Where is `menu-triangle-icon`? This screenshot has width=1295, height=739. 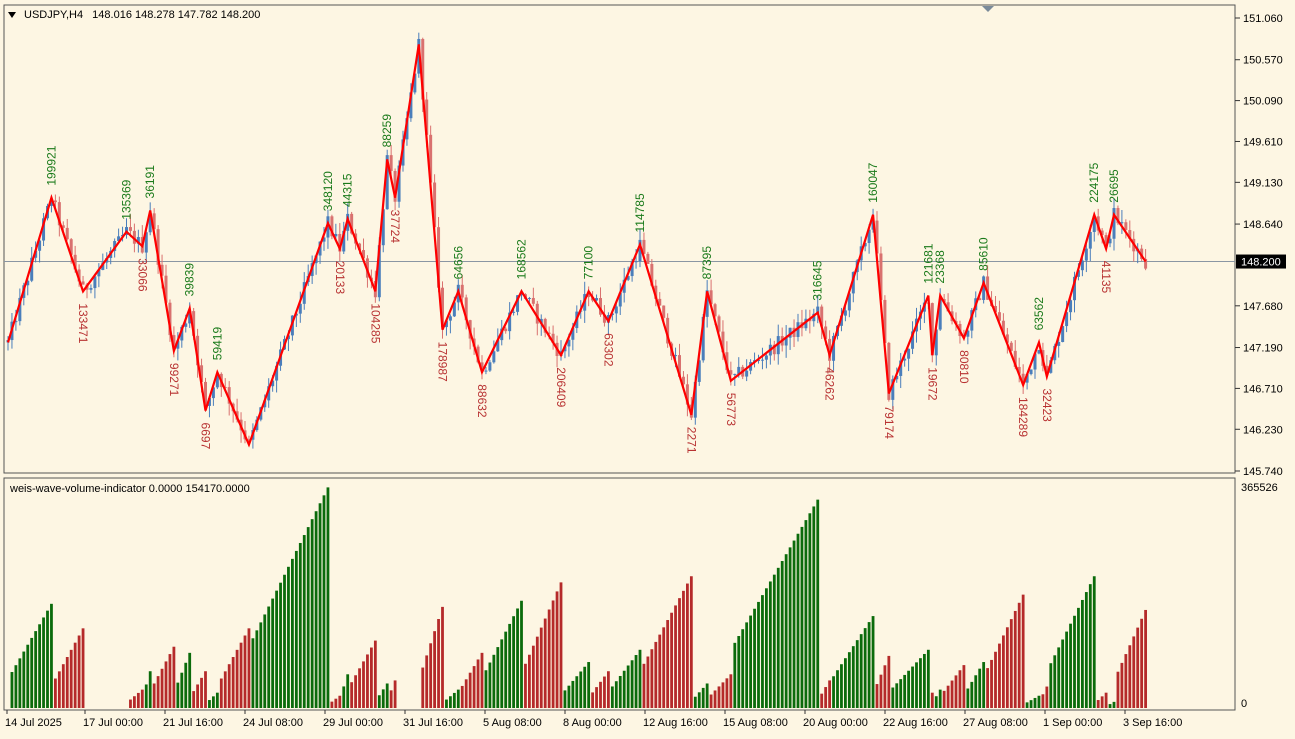
menu-triangle-icon is located at coordinates (12, 15).